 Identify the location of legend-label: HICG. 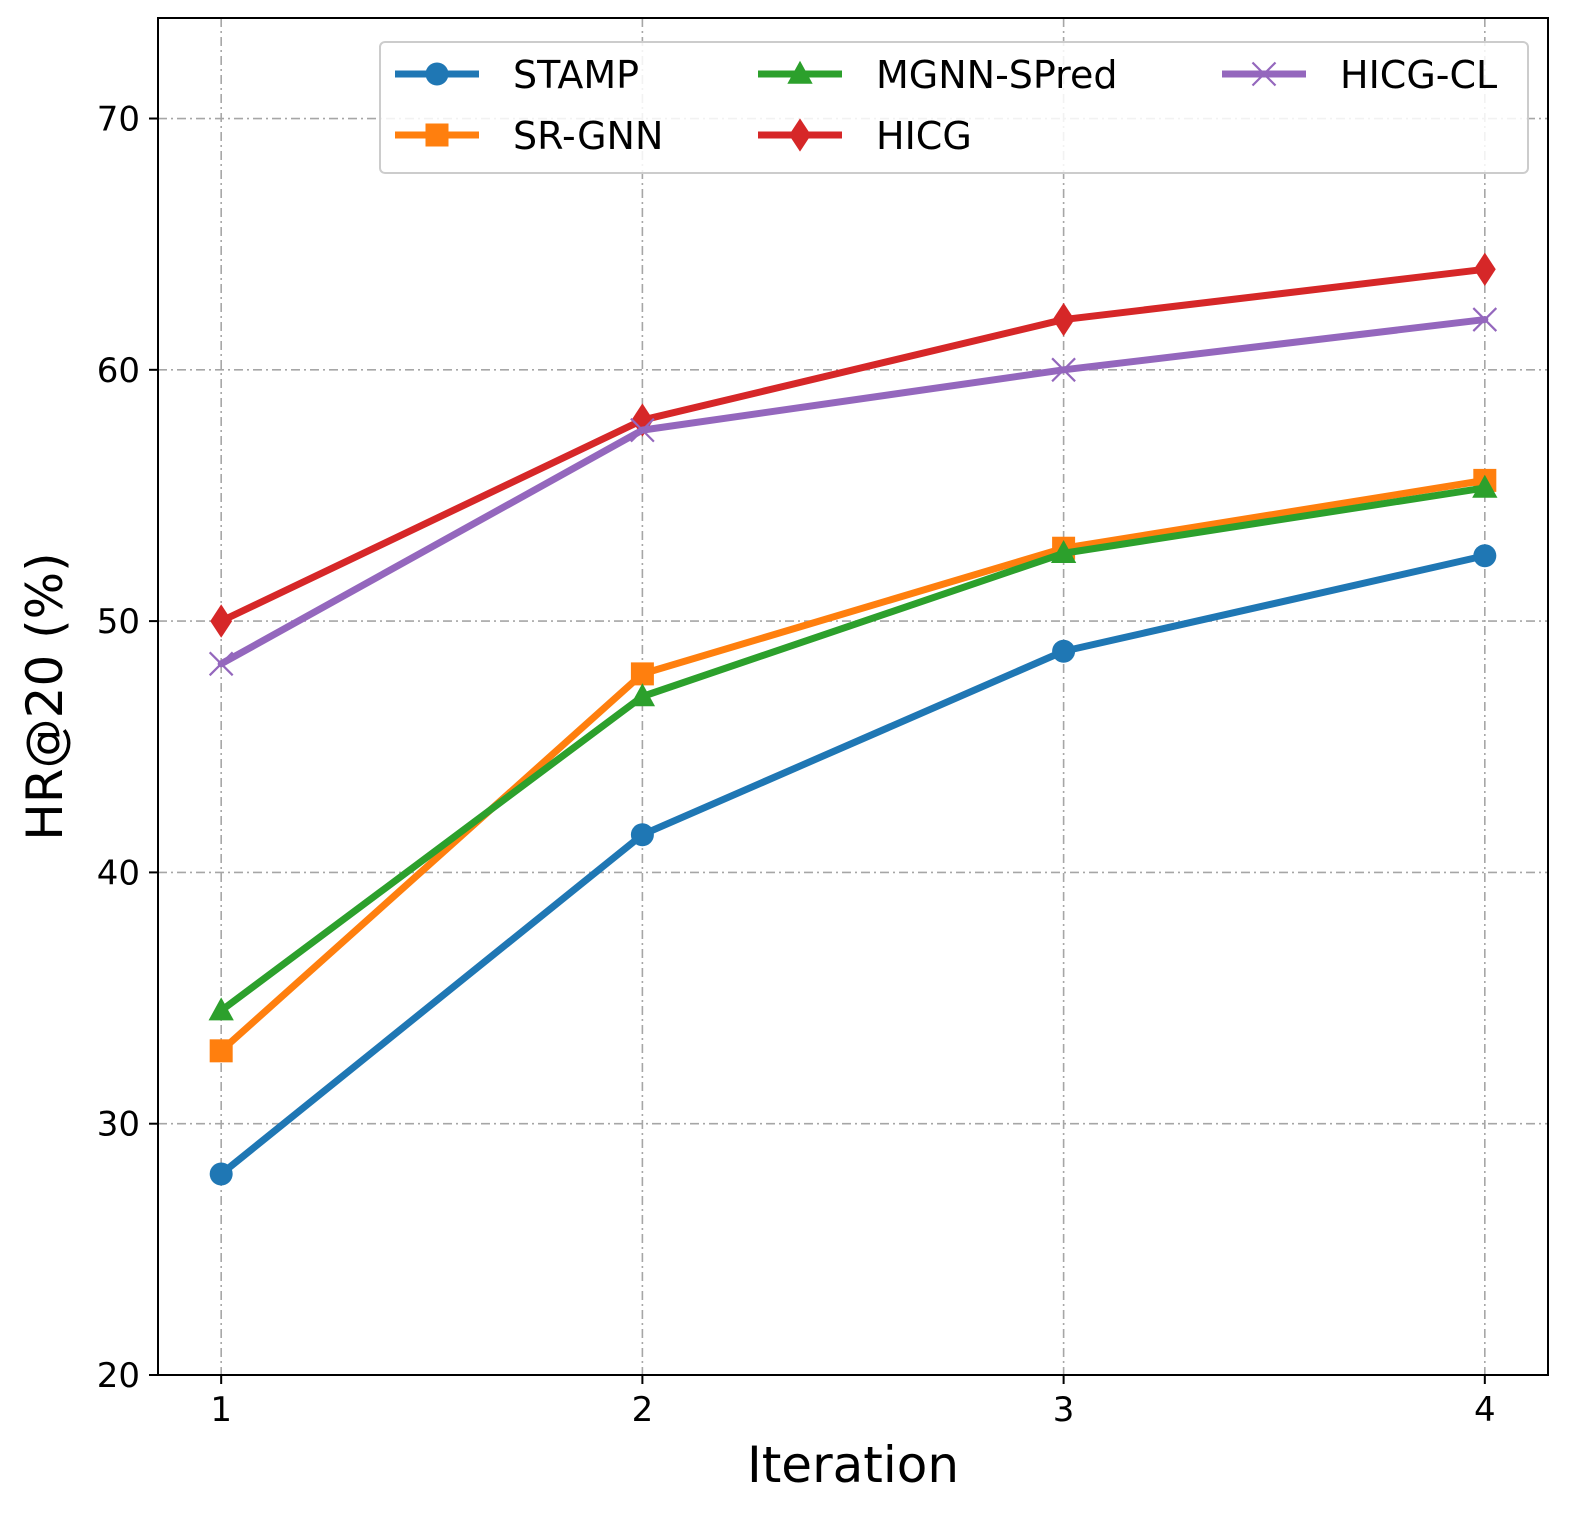
(924, 136).